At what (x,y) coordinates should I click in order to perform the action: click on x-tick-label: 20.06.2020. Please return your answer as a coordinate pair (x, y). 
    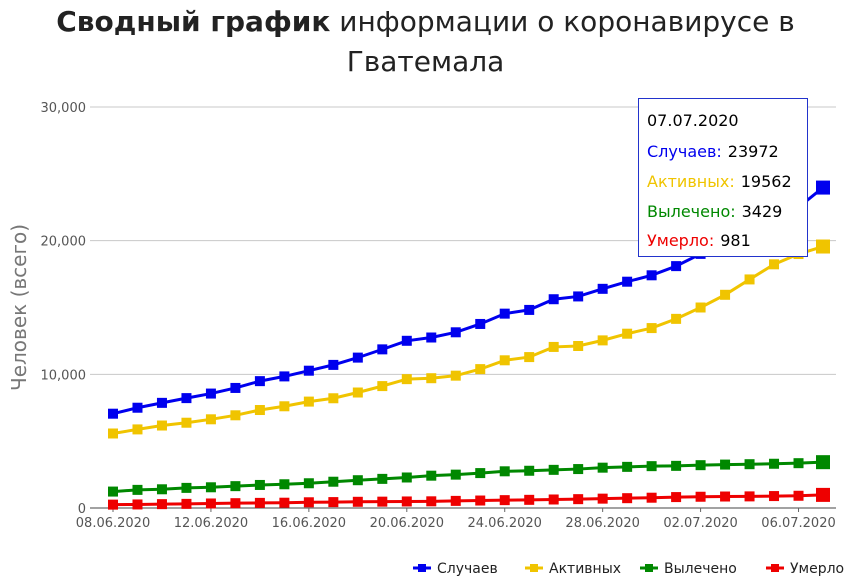
    Looking at the image, I should click on (407, 523).